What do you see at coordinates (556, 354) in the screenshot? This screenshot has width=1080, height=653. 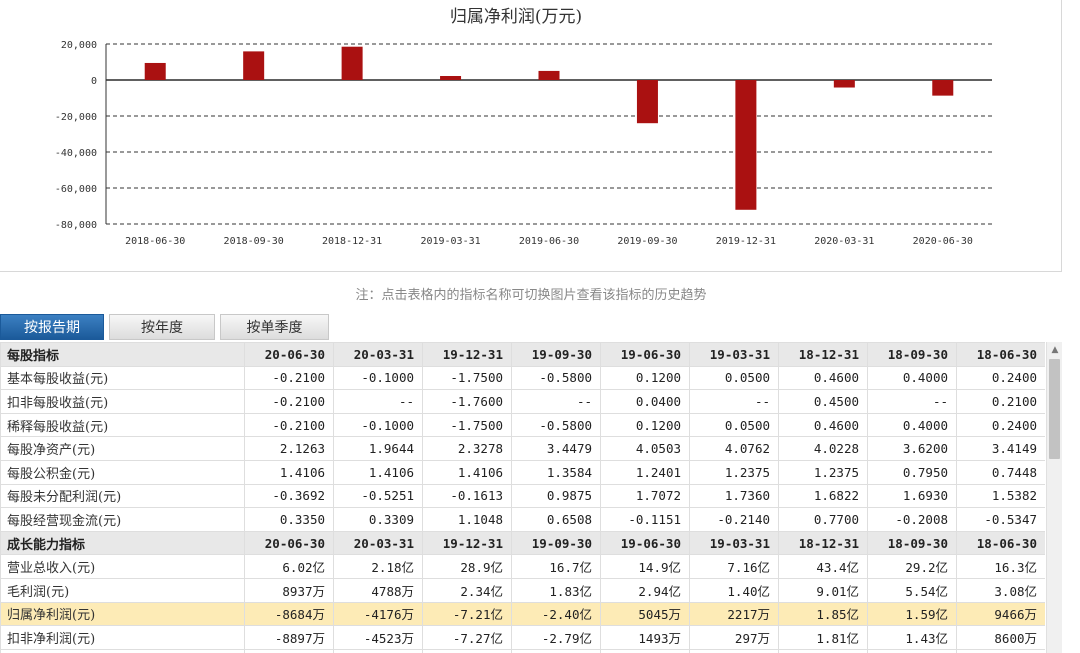 I see `period-header: 19-09-30` at bounding box center [556, 354].